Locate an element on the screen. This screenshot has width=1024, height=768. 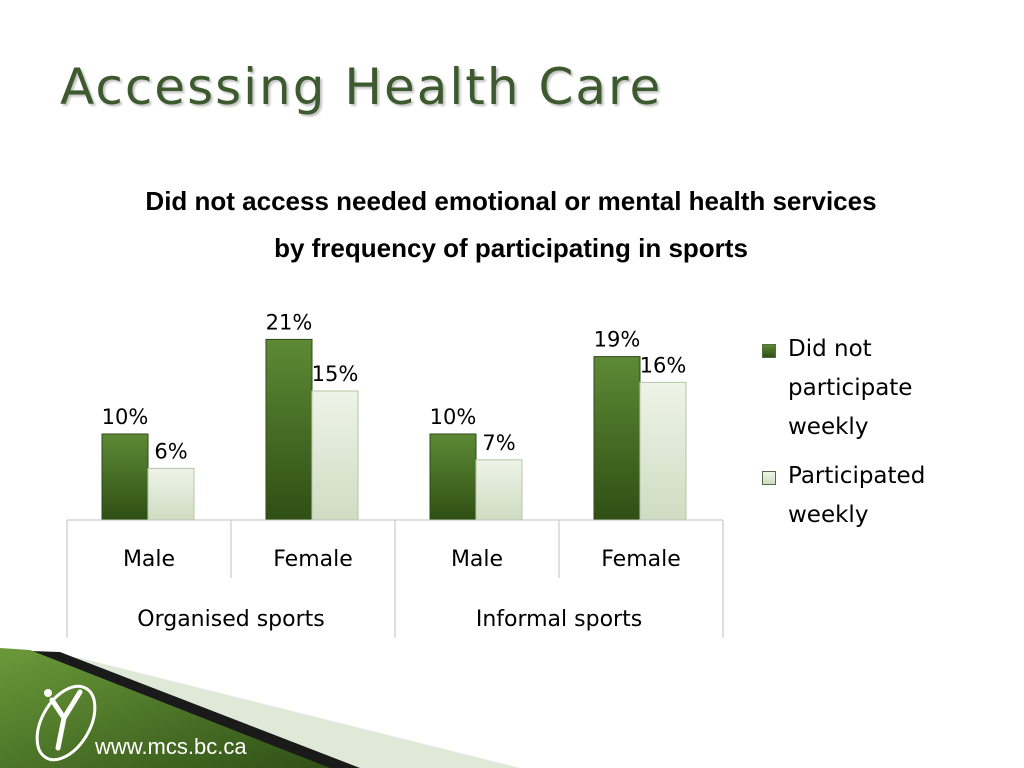
legend-item-participated: Participated weekly is located at coordinates (860, 496).